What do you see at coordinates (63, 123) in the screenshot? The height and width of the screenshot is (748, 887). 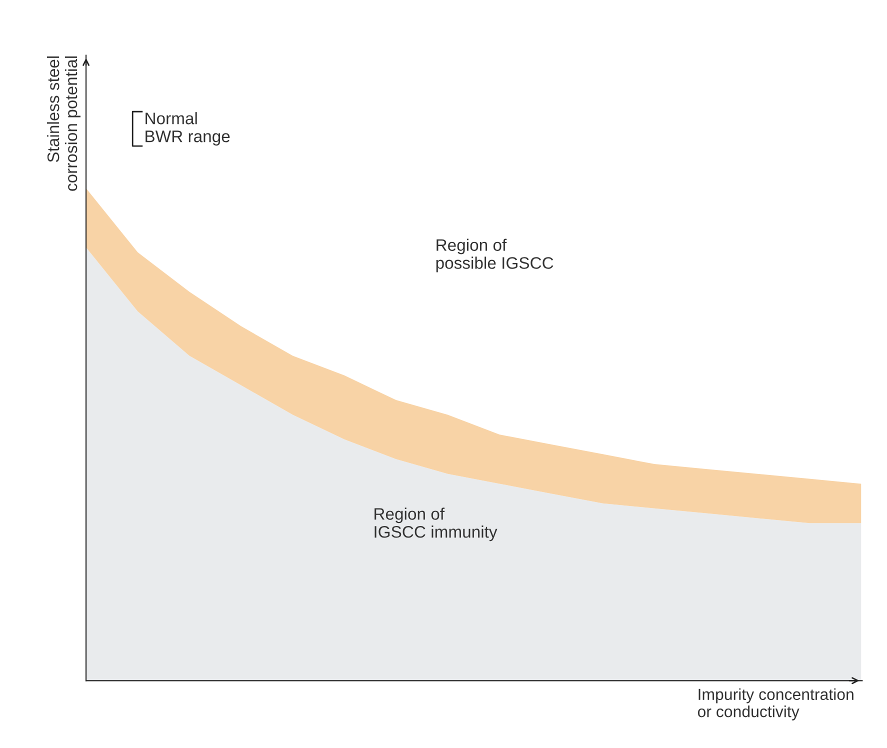 I see `y-axis-title: Stainless steel corrosion potential` at bounding box center [63, 123].